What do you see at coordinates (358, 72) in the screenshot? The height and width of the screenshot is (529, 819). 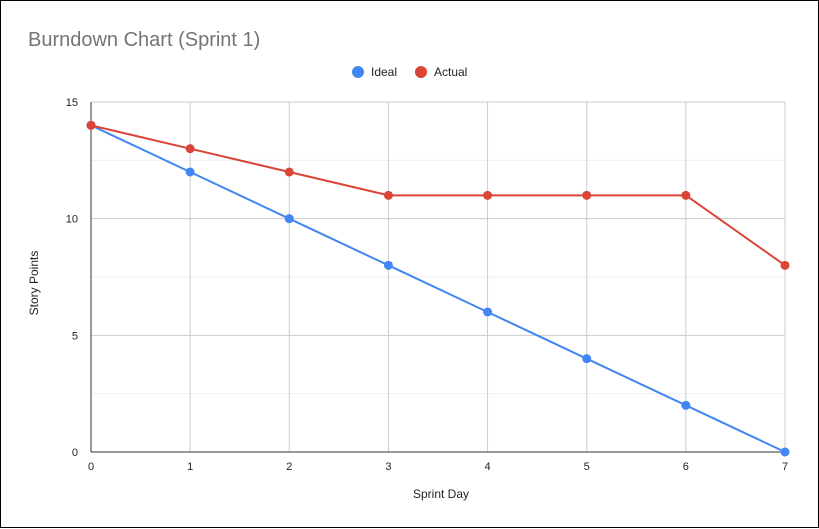 I see `legend-marker-ideal` at bounding box center [358, 72].